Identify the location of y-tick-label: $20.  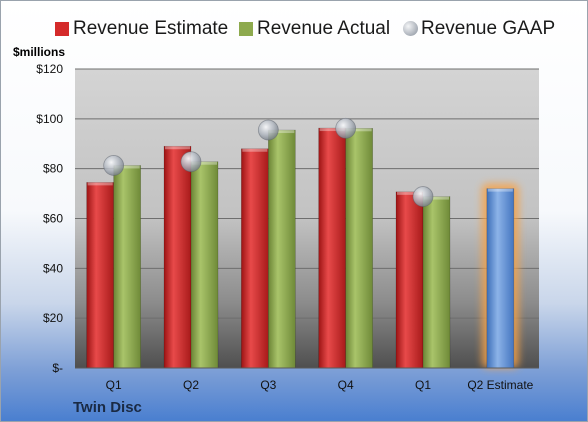
(53, 318).